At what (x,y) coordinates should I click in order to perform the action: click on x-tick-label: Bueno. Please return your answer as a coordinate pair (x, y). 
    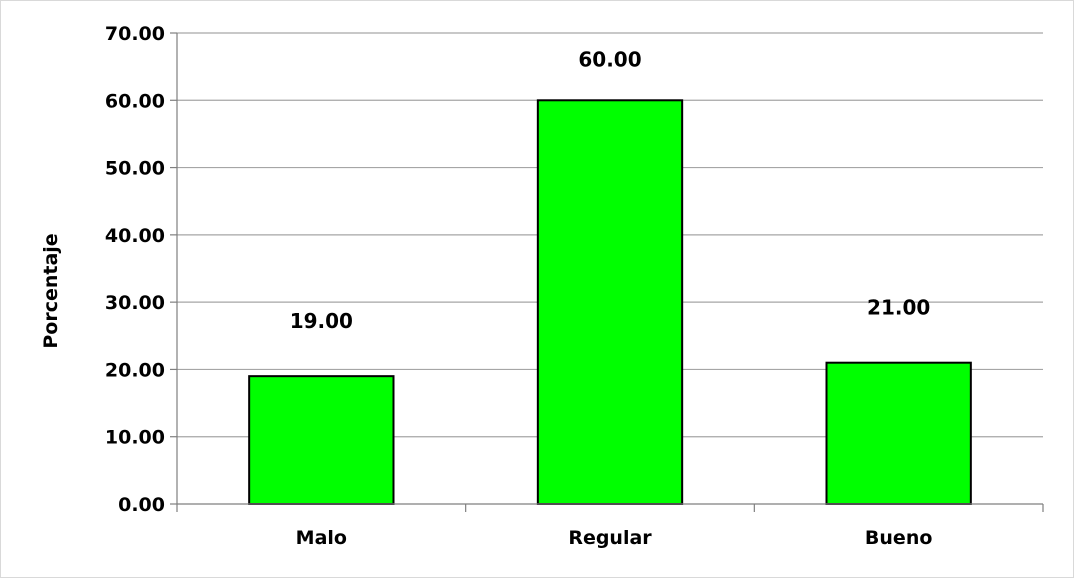
    Looking at the image, I should click on (898, 538).